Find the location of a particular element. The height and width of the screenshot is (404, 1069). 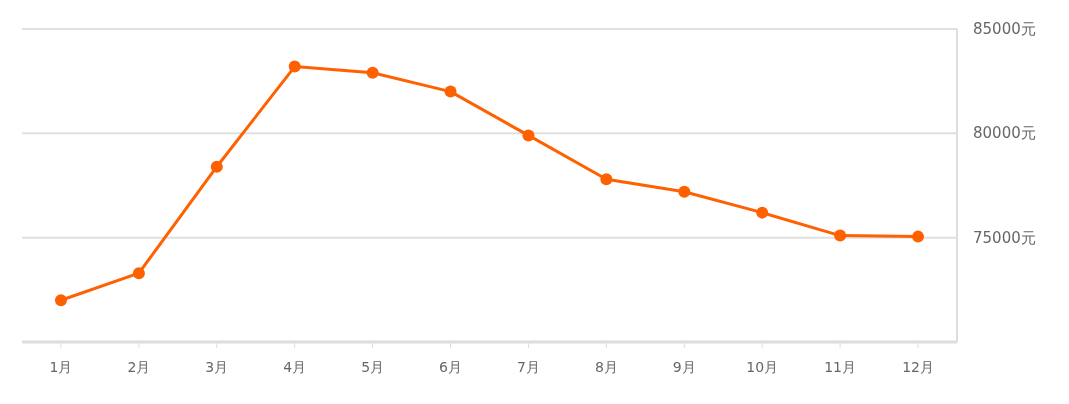

x-tick-label: 8月 is located at coordinates (606, 367).